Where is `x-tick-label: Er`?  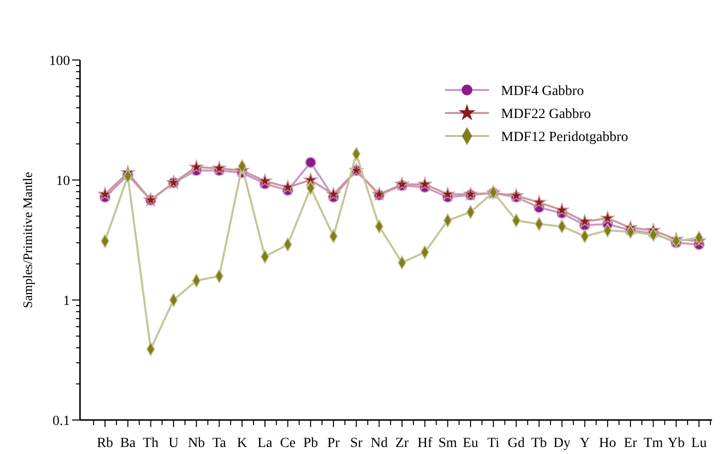 x-tick-label: Er is located at coordinates (631, 443).